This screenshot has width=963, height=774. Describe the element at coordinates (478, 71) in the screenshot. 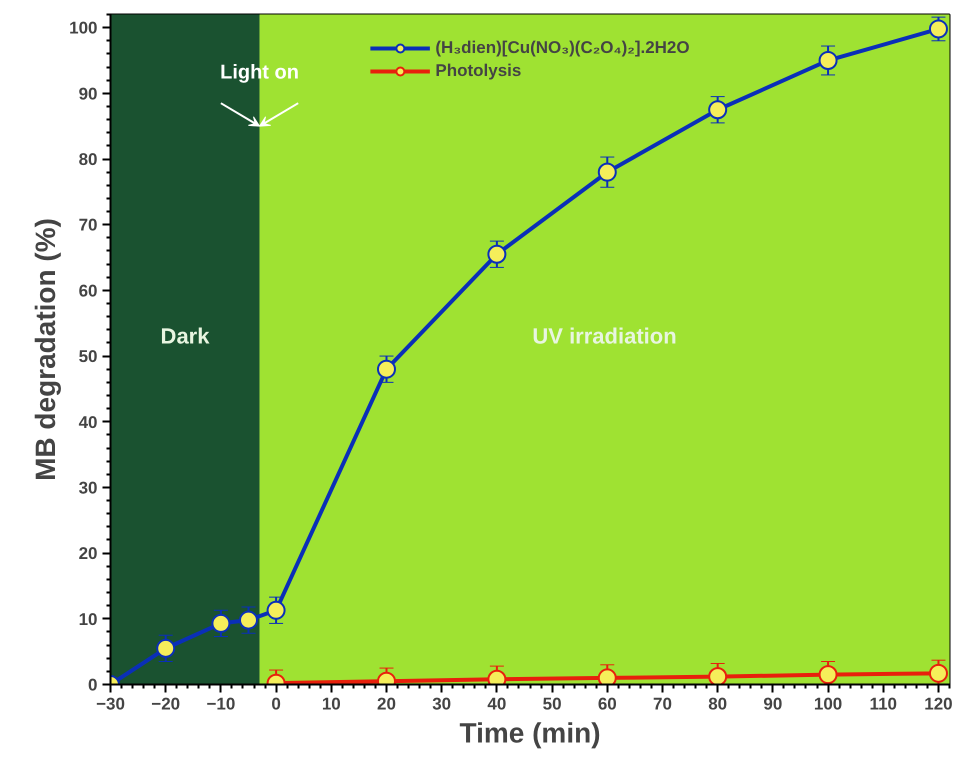

I see `legend-label: Photolysis` at that location.